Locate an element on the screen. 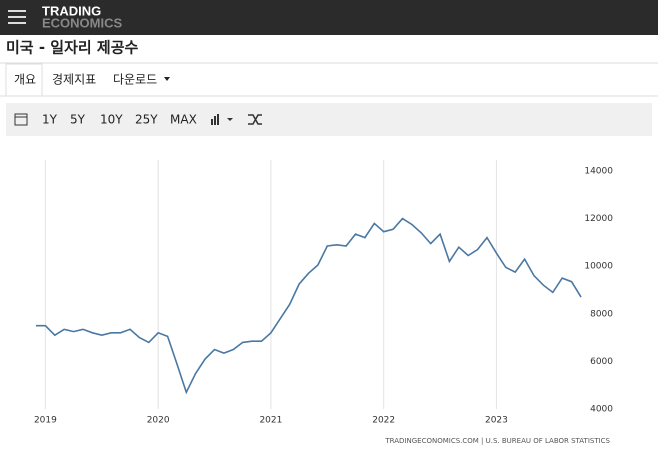 The image size is (658, 473). logo: ECONOMICS is located at coordinates (82, 22).